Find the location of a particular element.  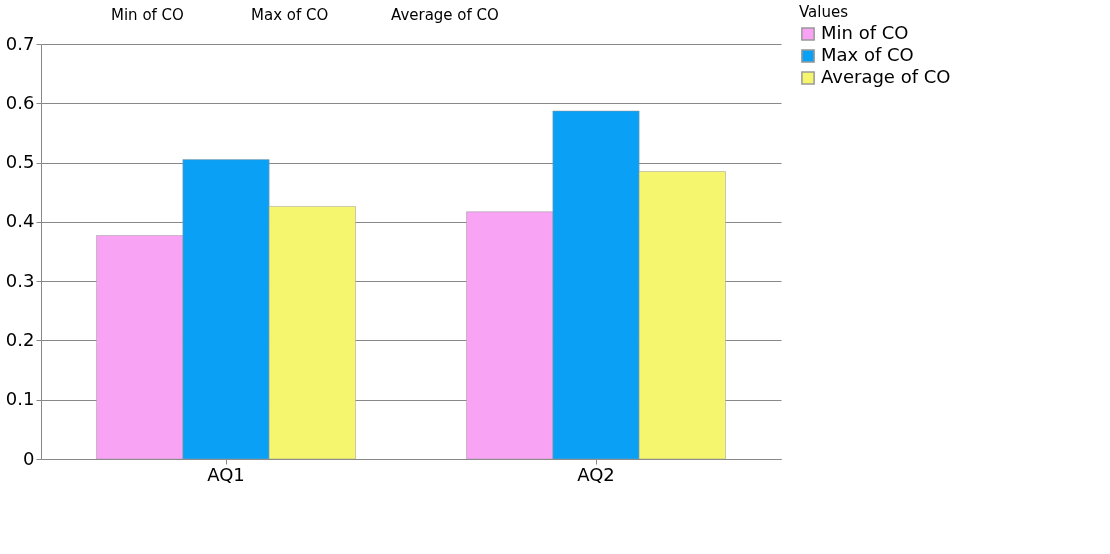

y-tick-label: 0.7 is located at coordinates (20, 43).